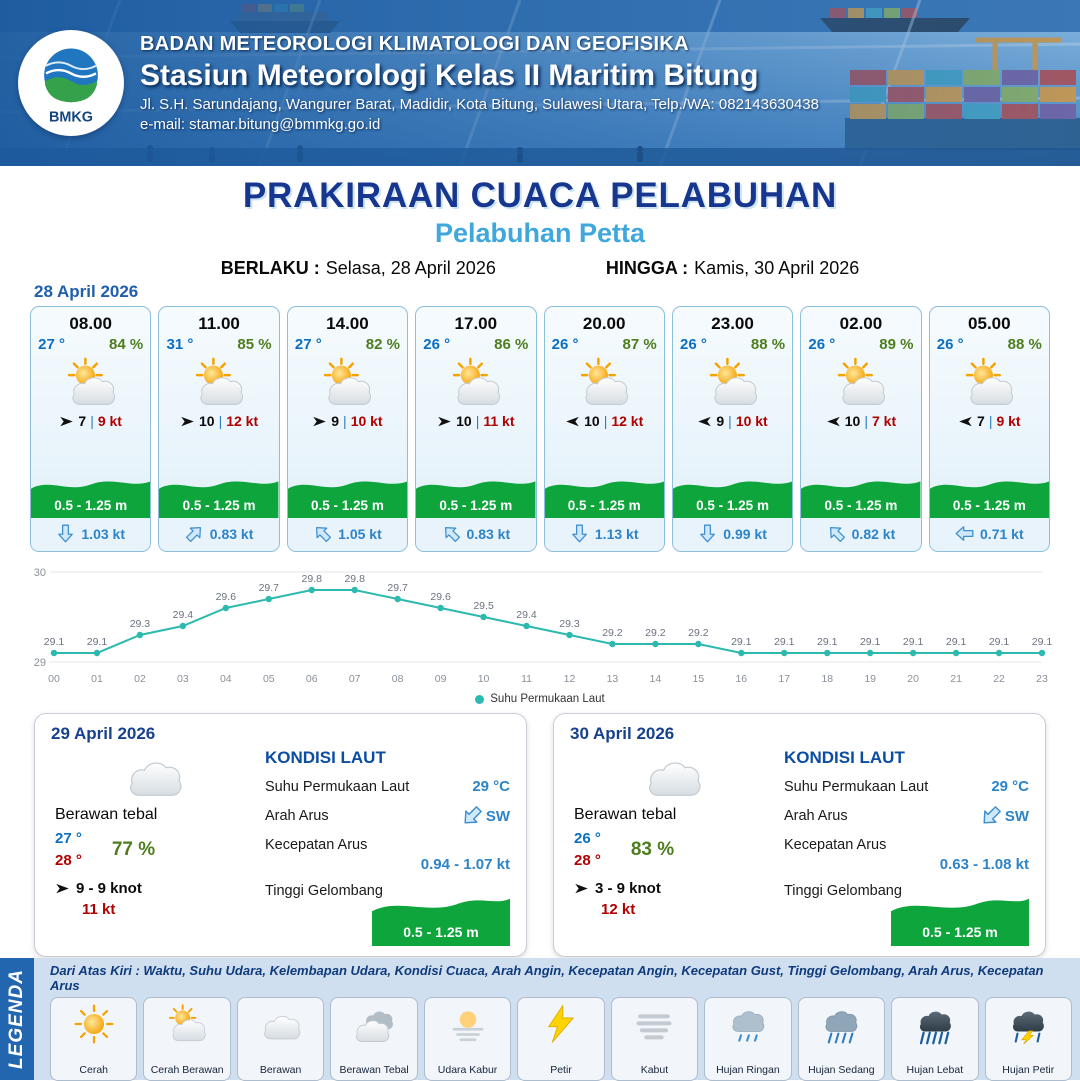  Describe the element at coordinates (40, 663) in the screenshot. I see `svg-text: 29` at that location.